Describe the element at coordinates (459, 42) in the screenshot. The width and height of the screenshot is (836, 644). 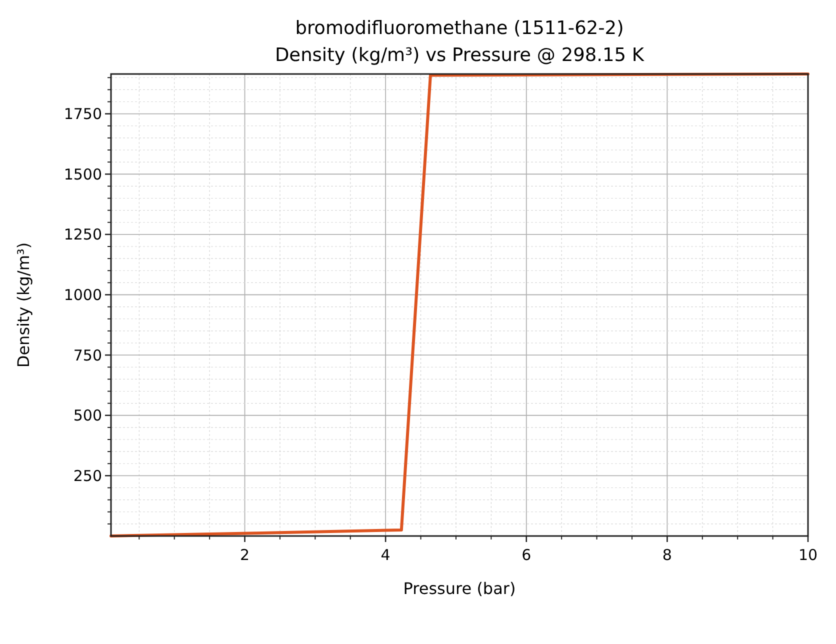
I see `chart-title: bromodifluoromethane (1511-62-2) Density (kg/m³) vs Pressure @ 298.15 K` at that location.